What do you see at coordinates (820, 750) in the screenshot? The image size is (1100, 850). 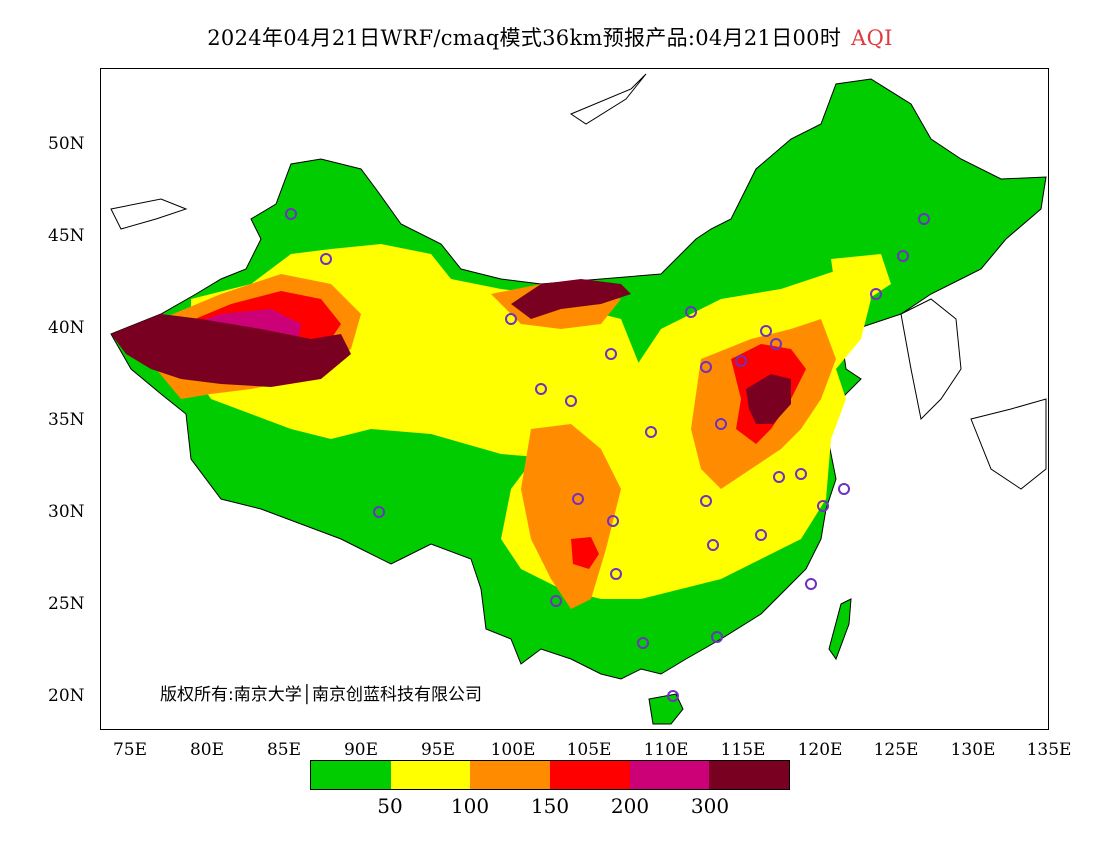 I see `x-tick-label: 120E` at bounding box center [820, 750].